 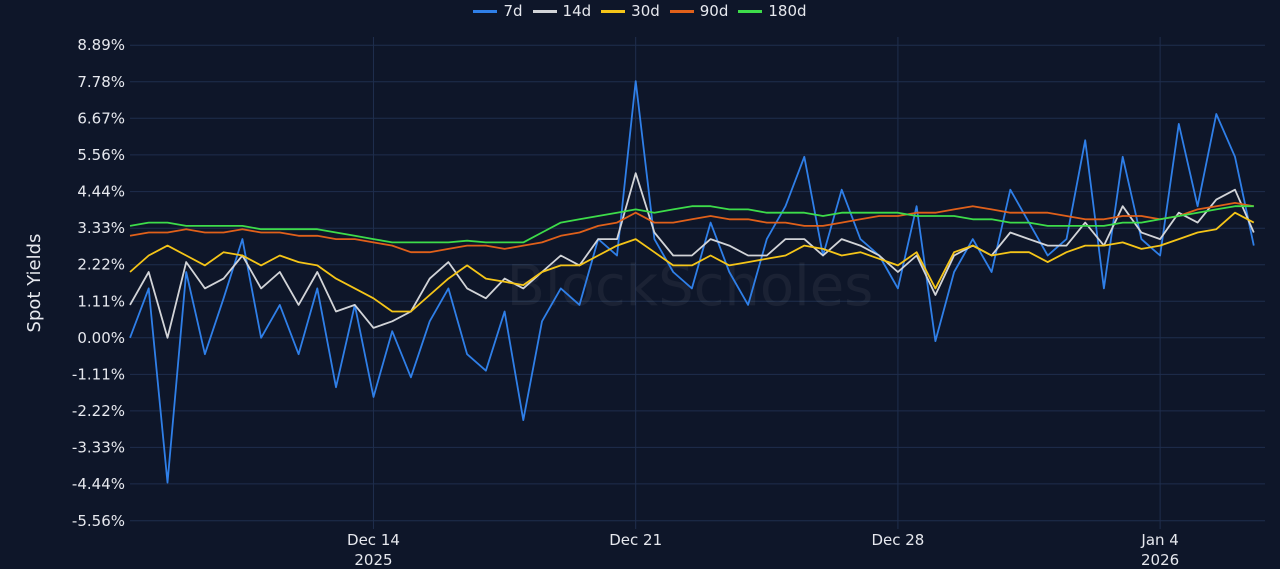 I want to click on series-line-180d, so click(x=691, y=224).